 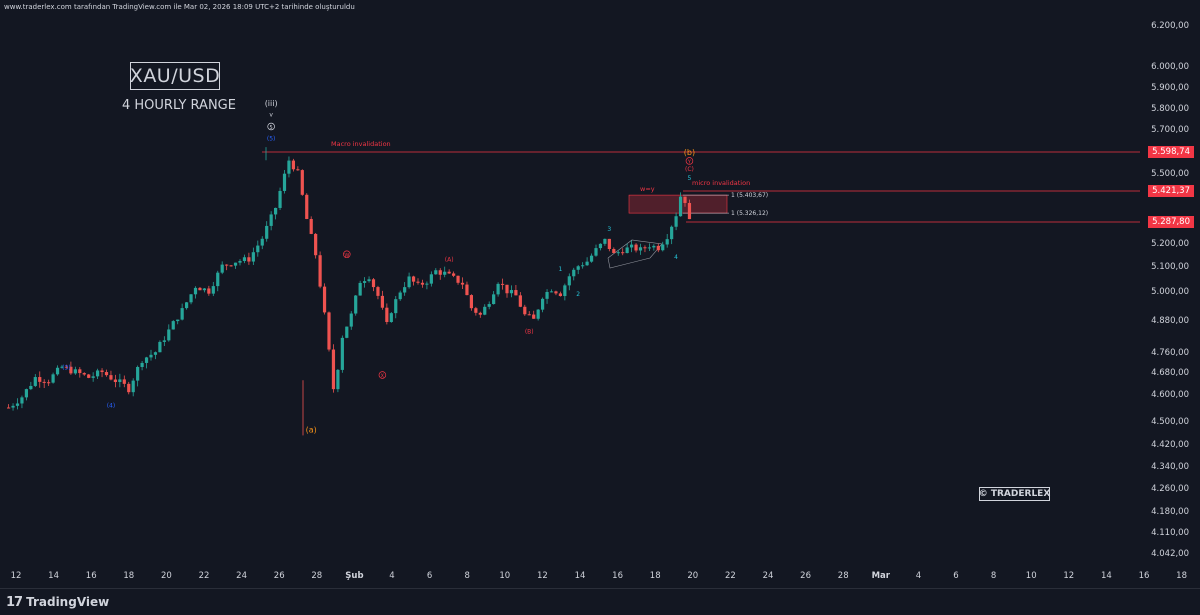 I want to click on x-axis-tick-label: 16, so click(x=617, y=576).